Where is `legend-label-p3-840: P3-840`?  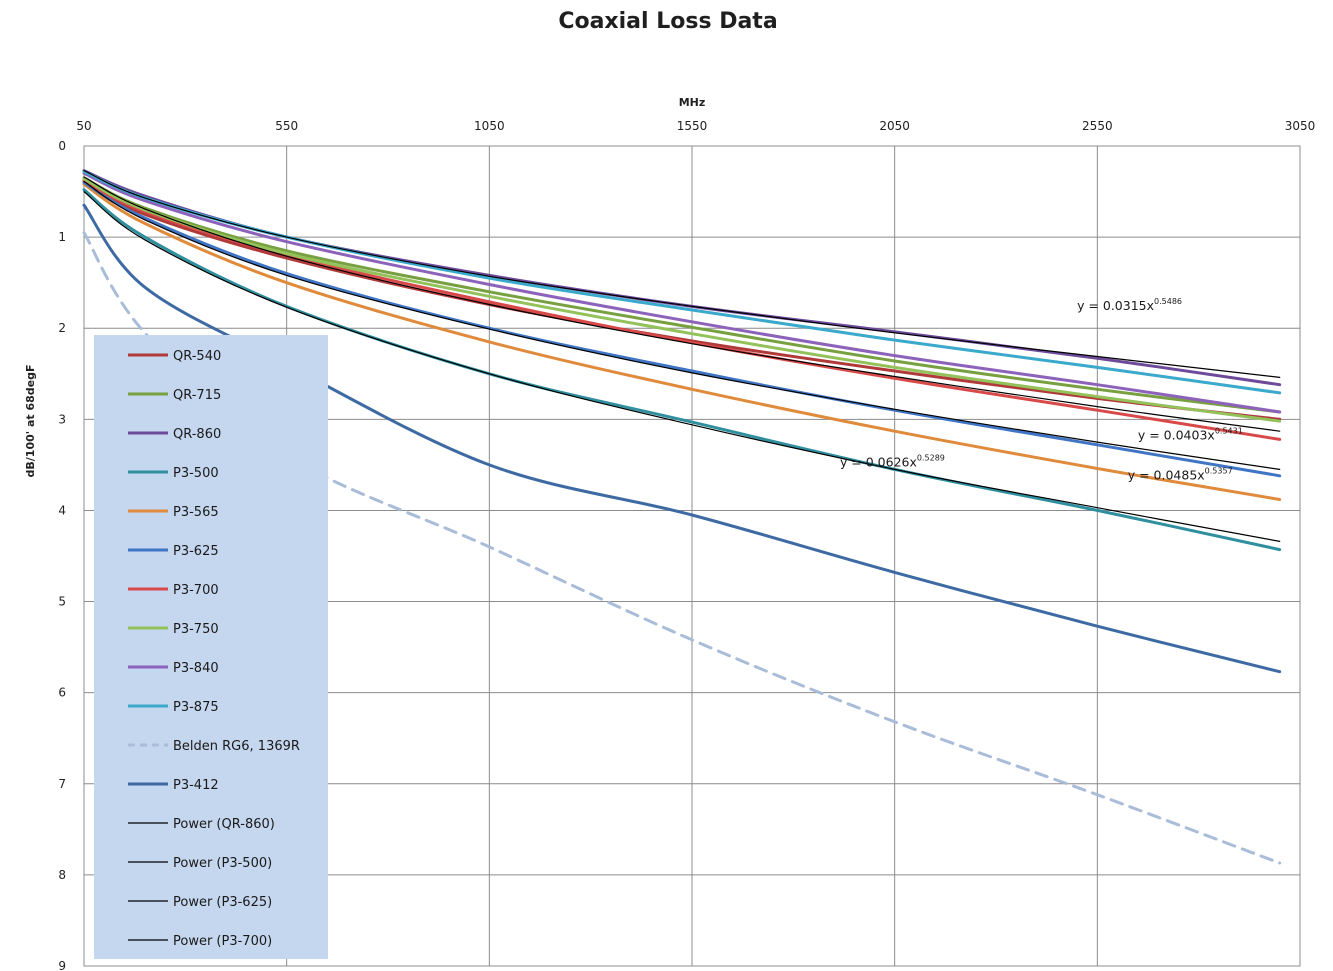 legend-label-p3-840: P3-840 is located at coordinates (196, 668).